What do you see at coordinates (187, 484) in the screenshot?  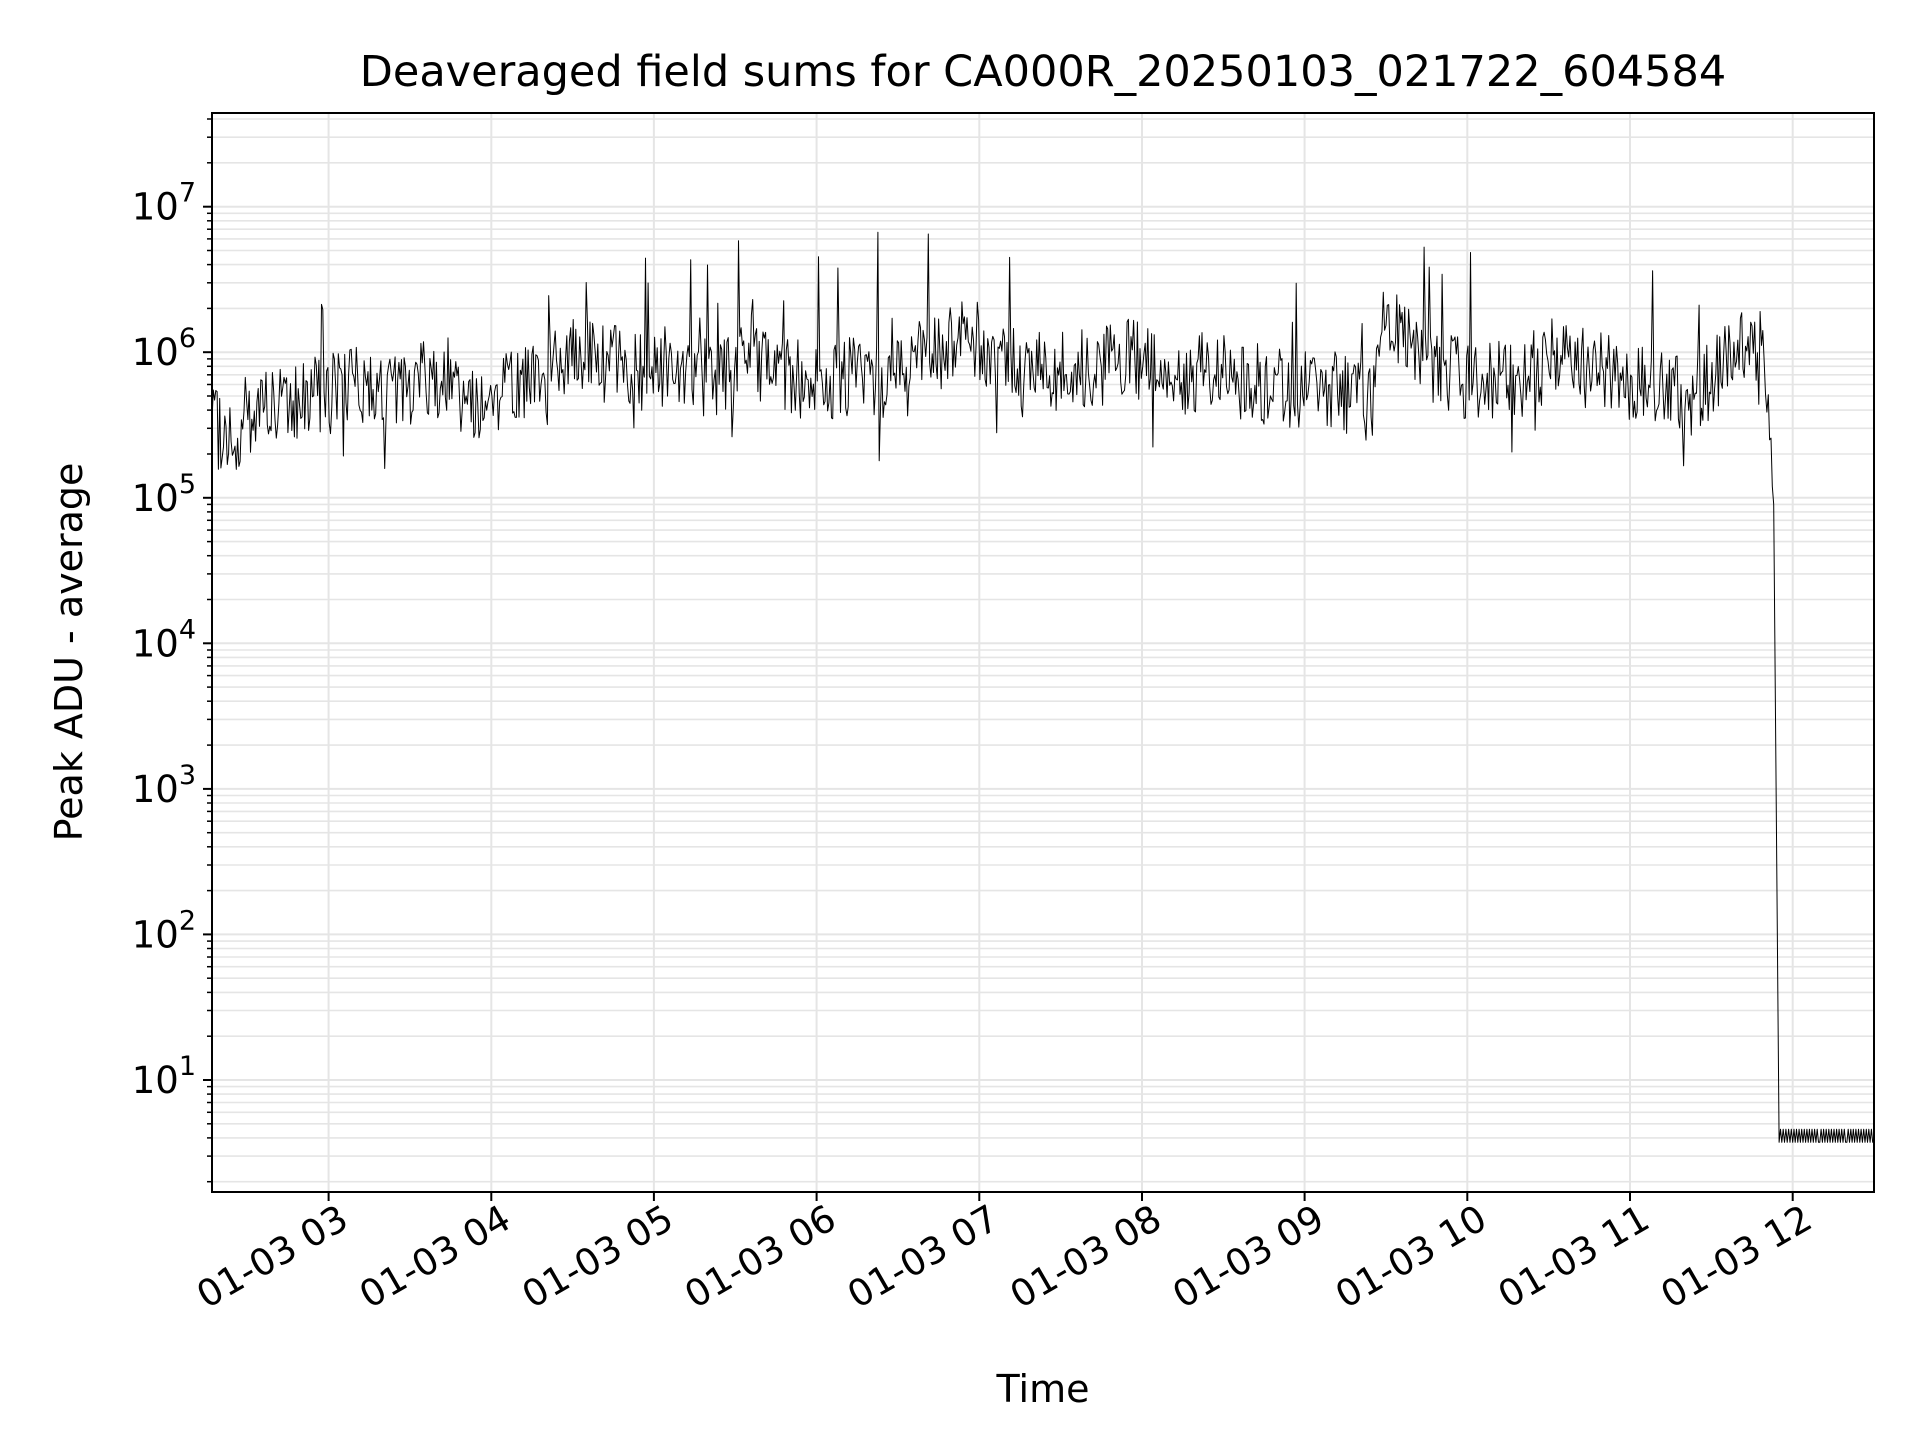 I see `y-tick-exponent: 5` at bounding box center [187, 484].